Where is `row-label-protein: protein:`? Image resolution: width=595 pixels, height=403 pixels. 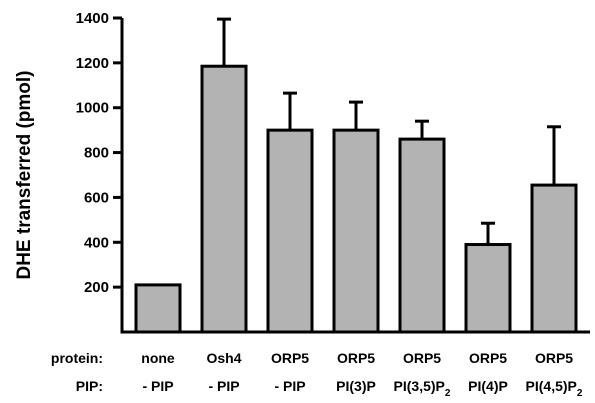
row-label-protein: protein: is located at coordinates (77, 358).